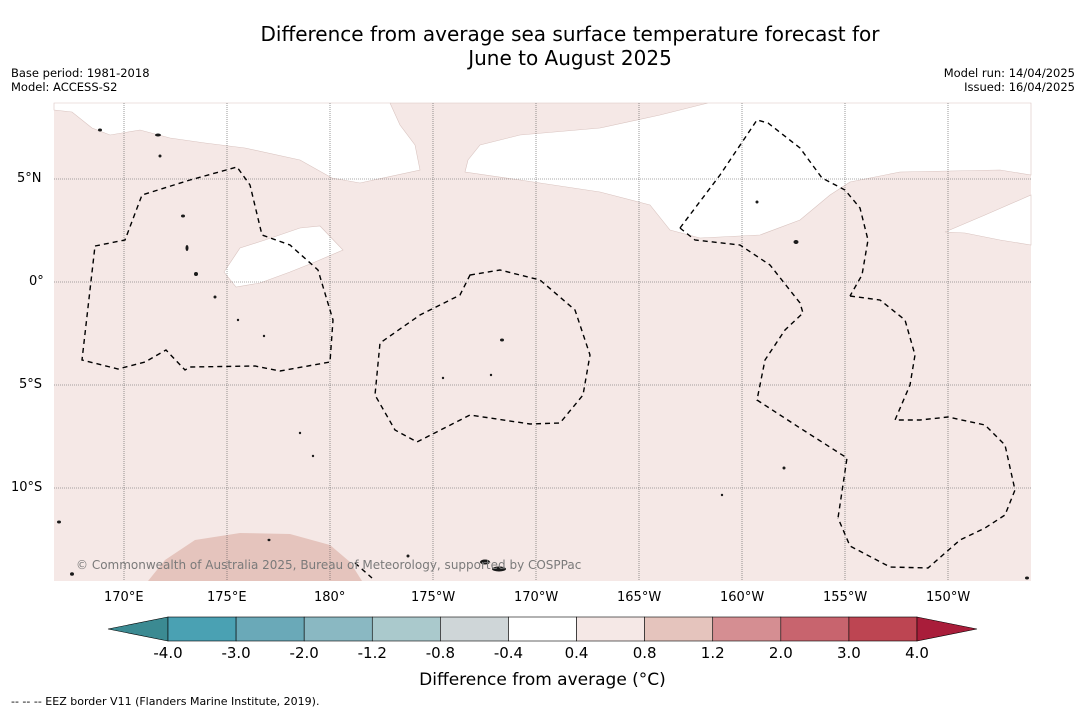  I want to click on colorbar-tick-label: -0.4, so click(508, 653).